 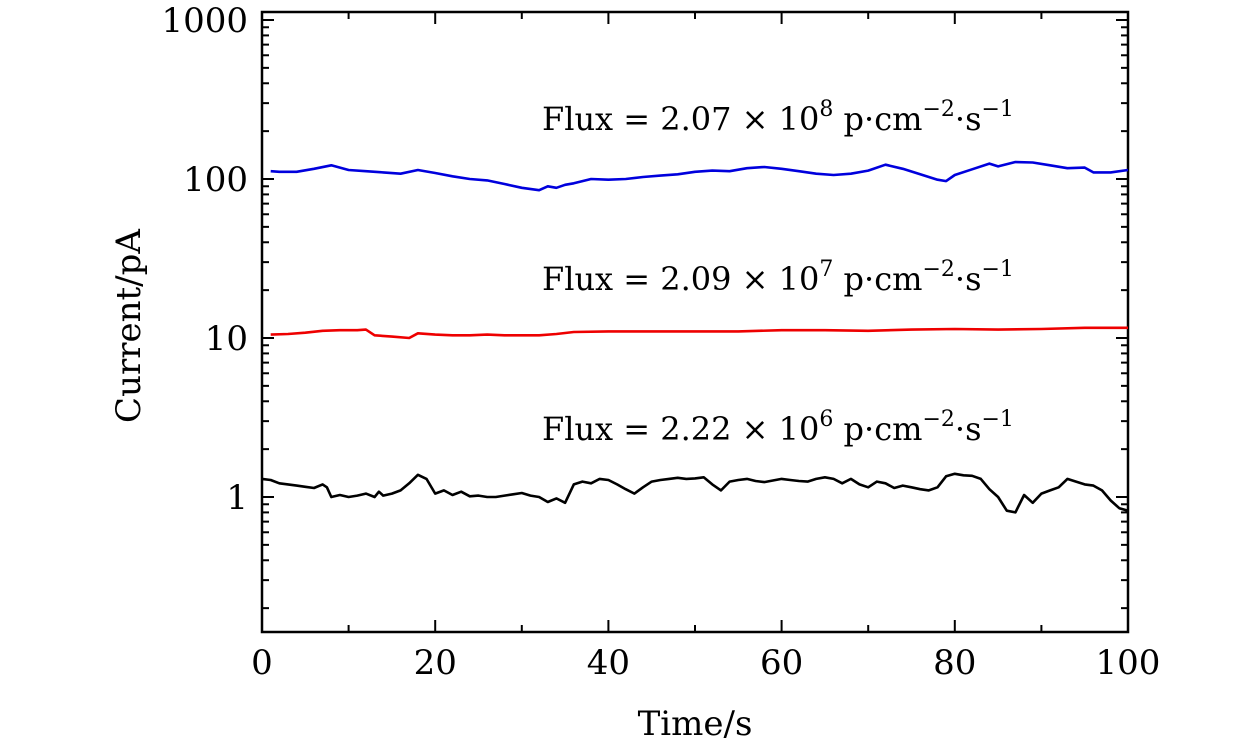 I want to click on x-tick-label: 60, so click(x=781, y=663).